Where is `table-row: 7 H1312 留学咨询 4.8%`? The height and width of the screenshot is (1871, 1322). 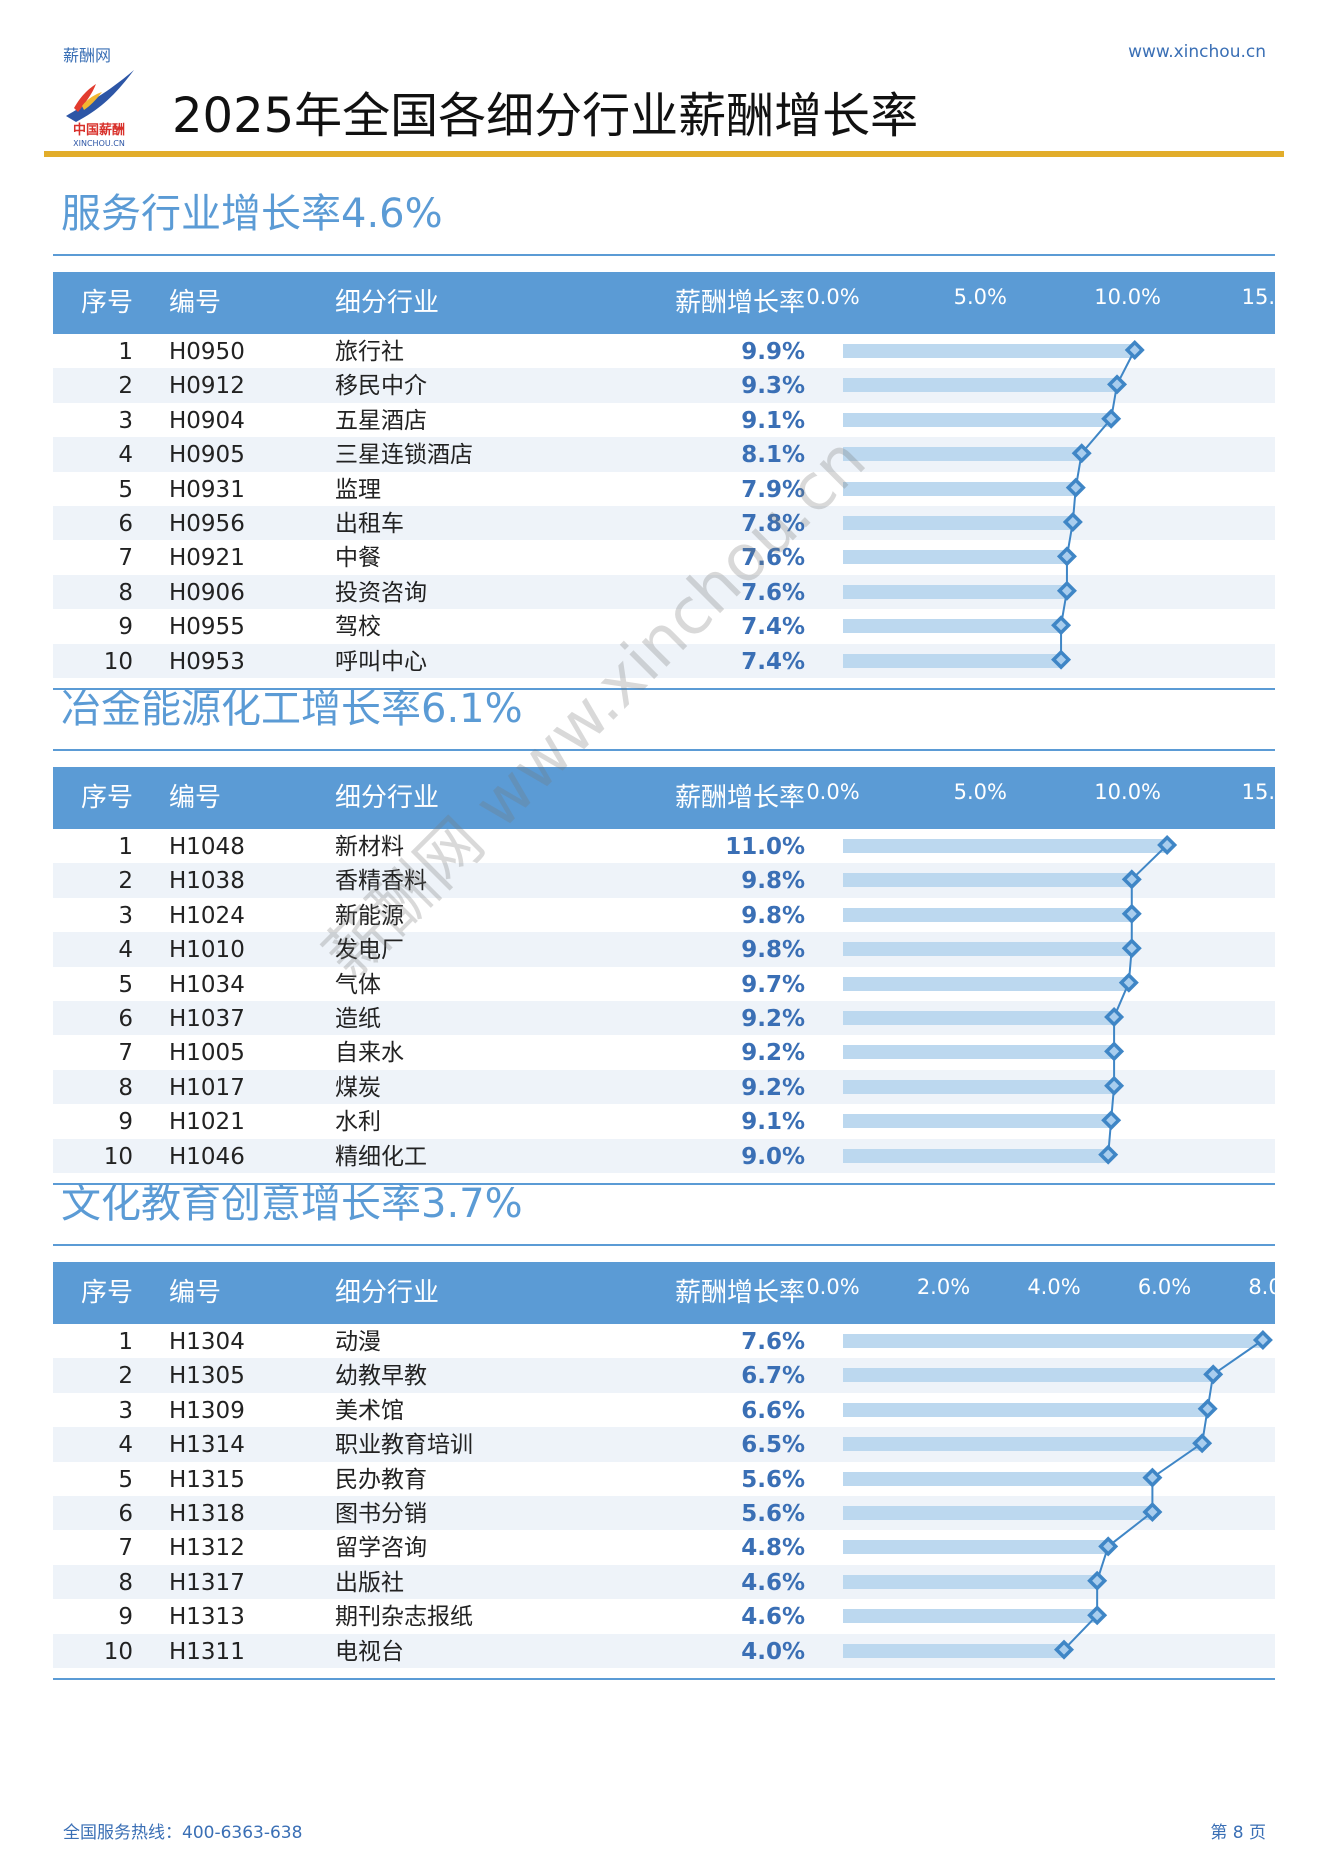 table-row: 7 H1312 留学咨询 4.8% is located at coordinates (664, 1547).